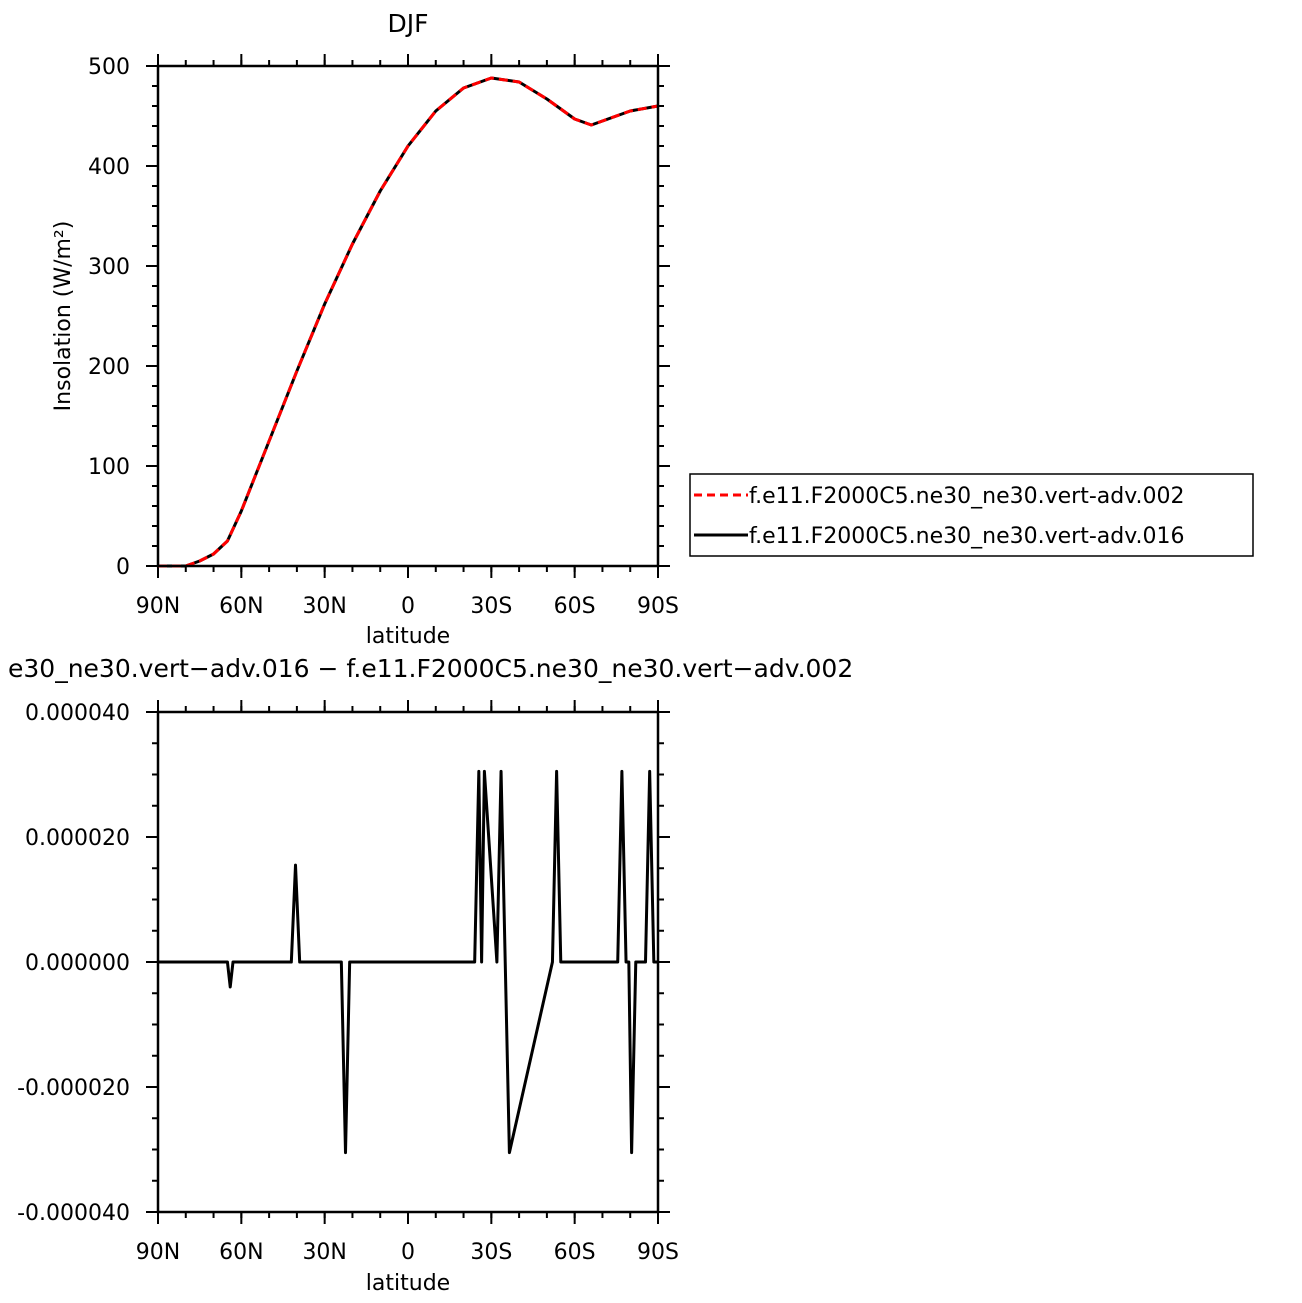 The width and height of the screenshot is (1302, 1303). I want to click on bottom-plot-frame, so click(408, 962).